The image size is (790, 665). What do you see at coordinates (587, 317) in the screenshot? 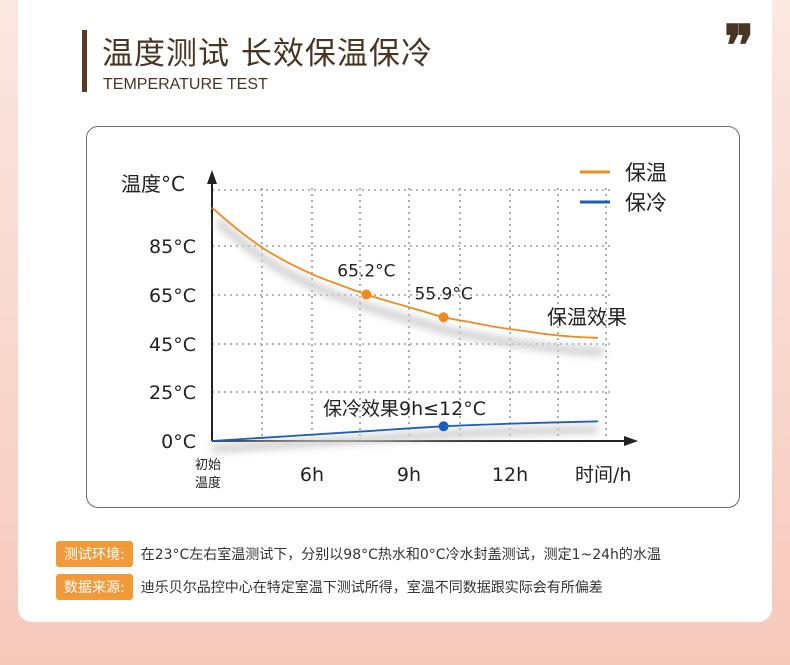
I see `warm-effect-annotation: 保温效果` at bounding box center [587, 317].